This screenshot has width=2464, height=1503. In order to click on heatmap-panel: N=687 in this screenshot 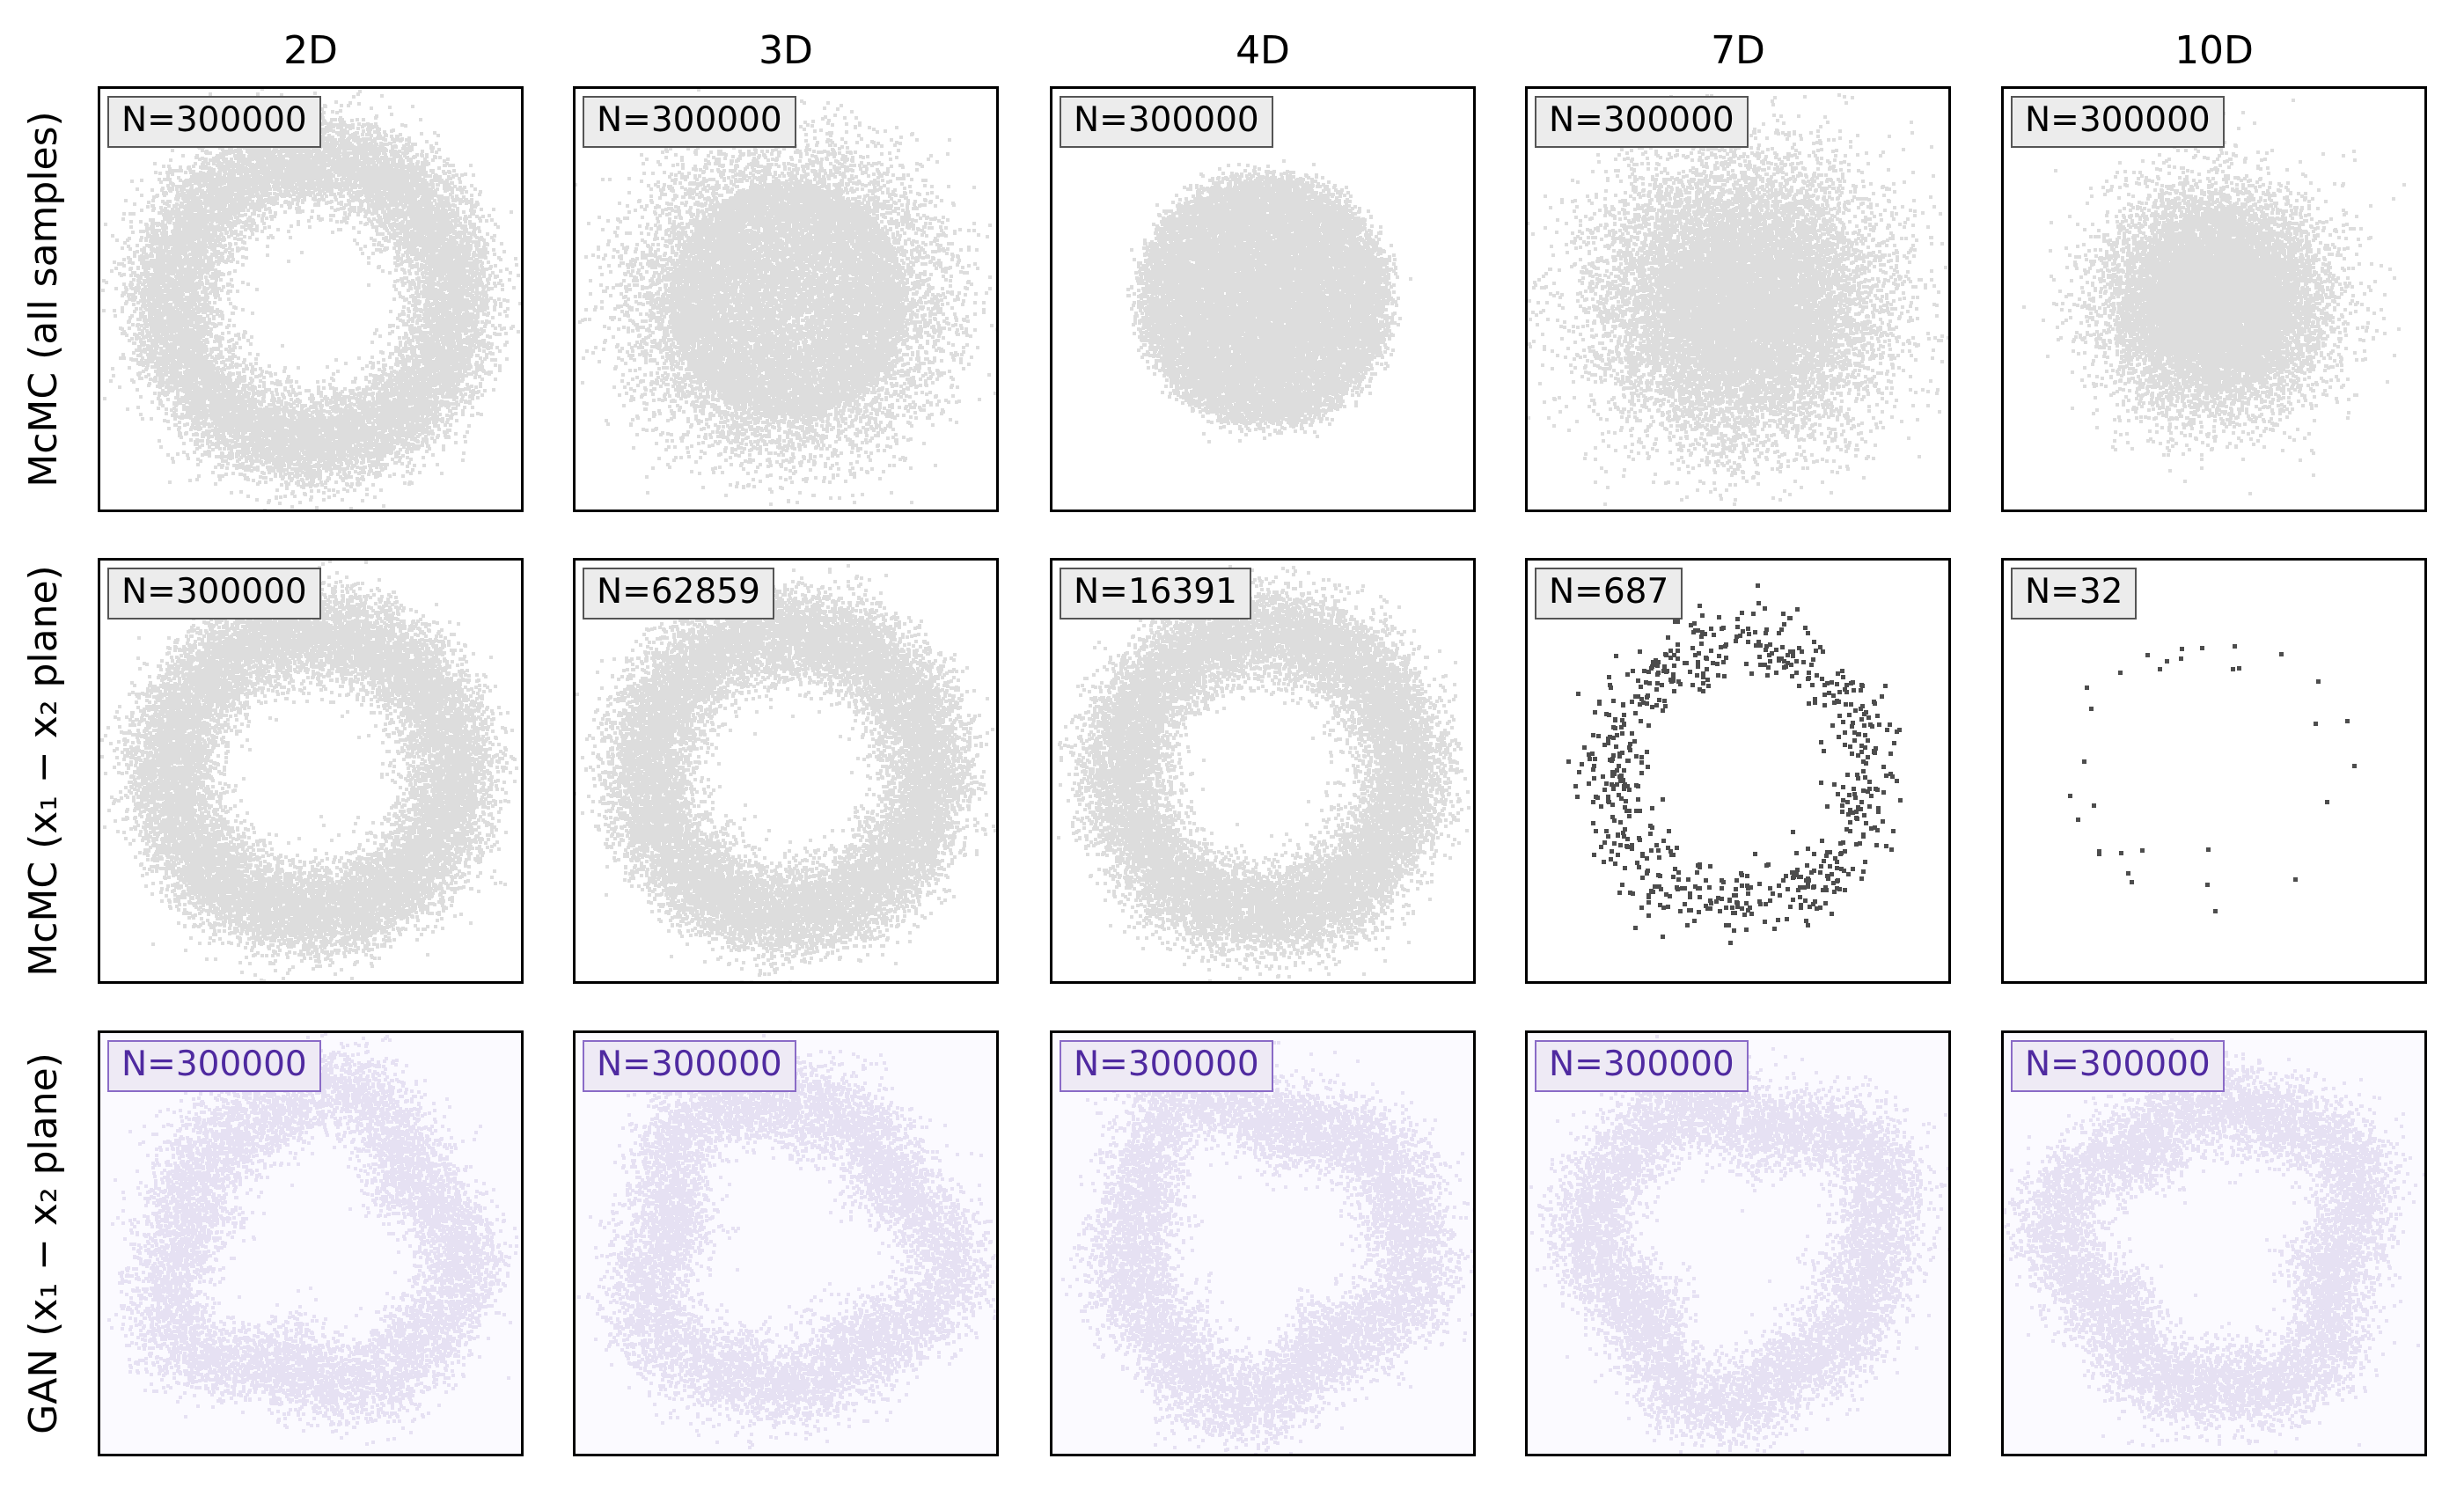, I will do `click(1738, 771)`.